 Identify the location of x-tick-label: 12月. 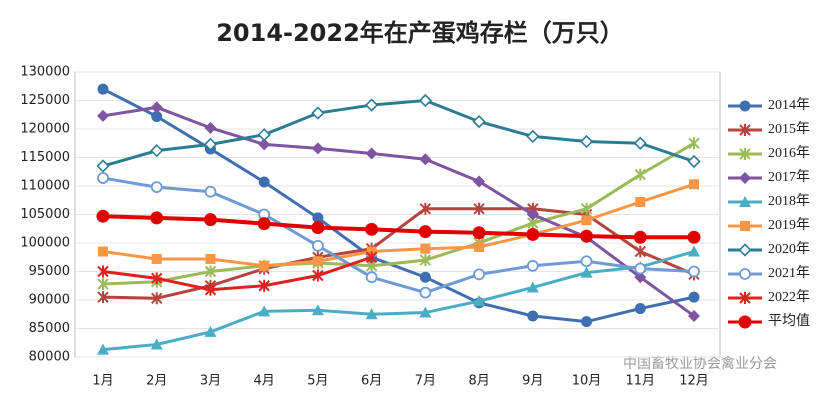
(694, 381).